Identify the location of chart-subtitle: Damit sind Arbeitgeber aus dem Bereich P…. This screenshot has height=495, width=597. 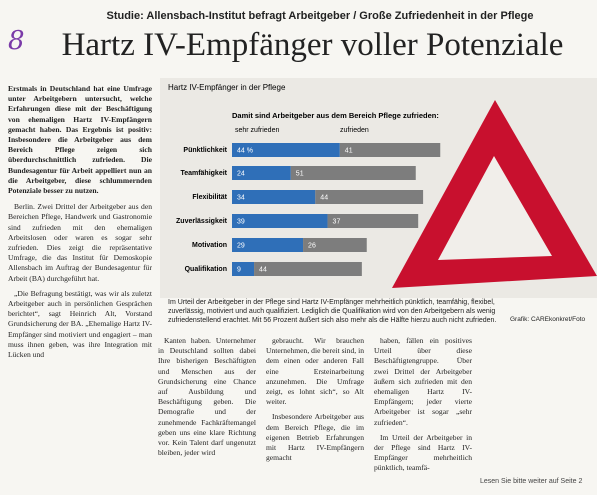
(335, 115).